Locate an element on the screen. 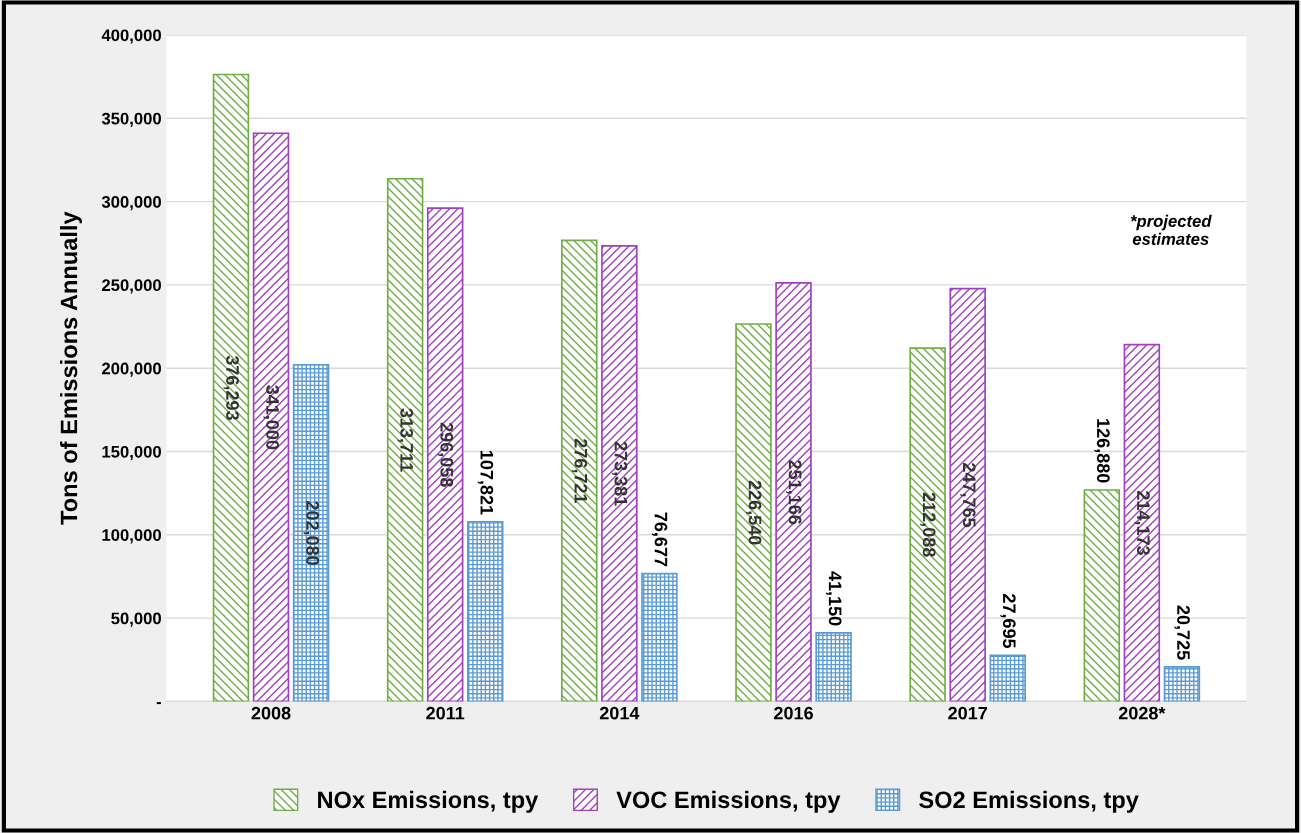 The image size is (1301, 833). legend-label: NOx Emissions, tpy is located at coordinates (428, 801).